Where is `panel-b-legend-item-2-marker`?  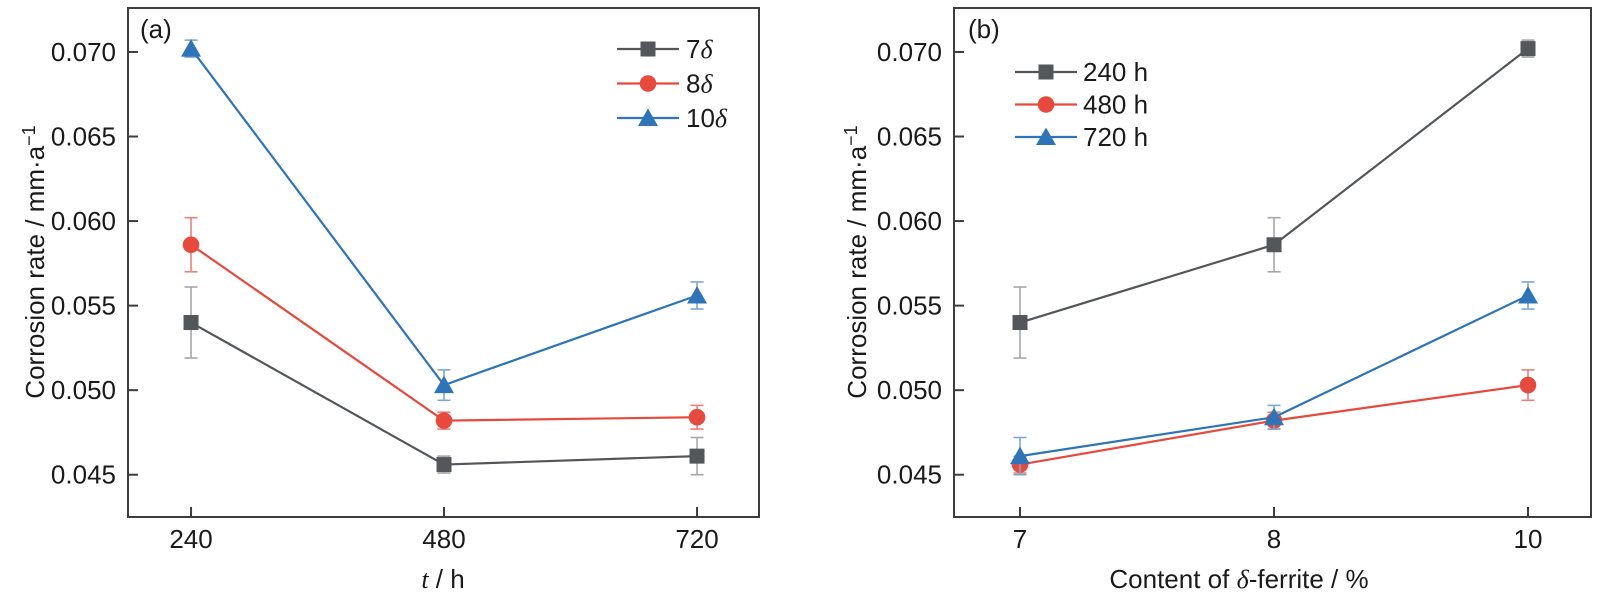
panel-b-legend-item-2-marker is located at coordinates (1046, 136).